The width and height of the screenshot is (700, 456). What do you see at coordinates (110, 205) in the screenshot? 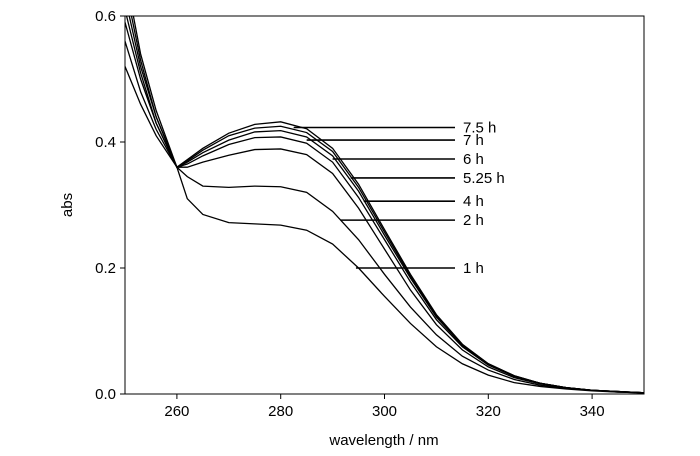
I see `y-axis-ticks: 0.0 0.2 0.4 0.6` at bounding box center [110, 205].